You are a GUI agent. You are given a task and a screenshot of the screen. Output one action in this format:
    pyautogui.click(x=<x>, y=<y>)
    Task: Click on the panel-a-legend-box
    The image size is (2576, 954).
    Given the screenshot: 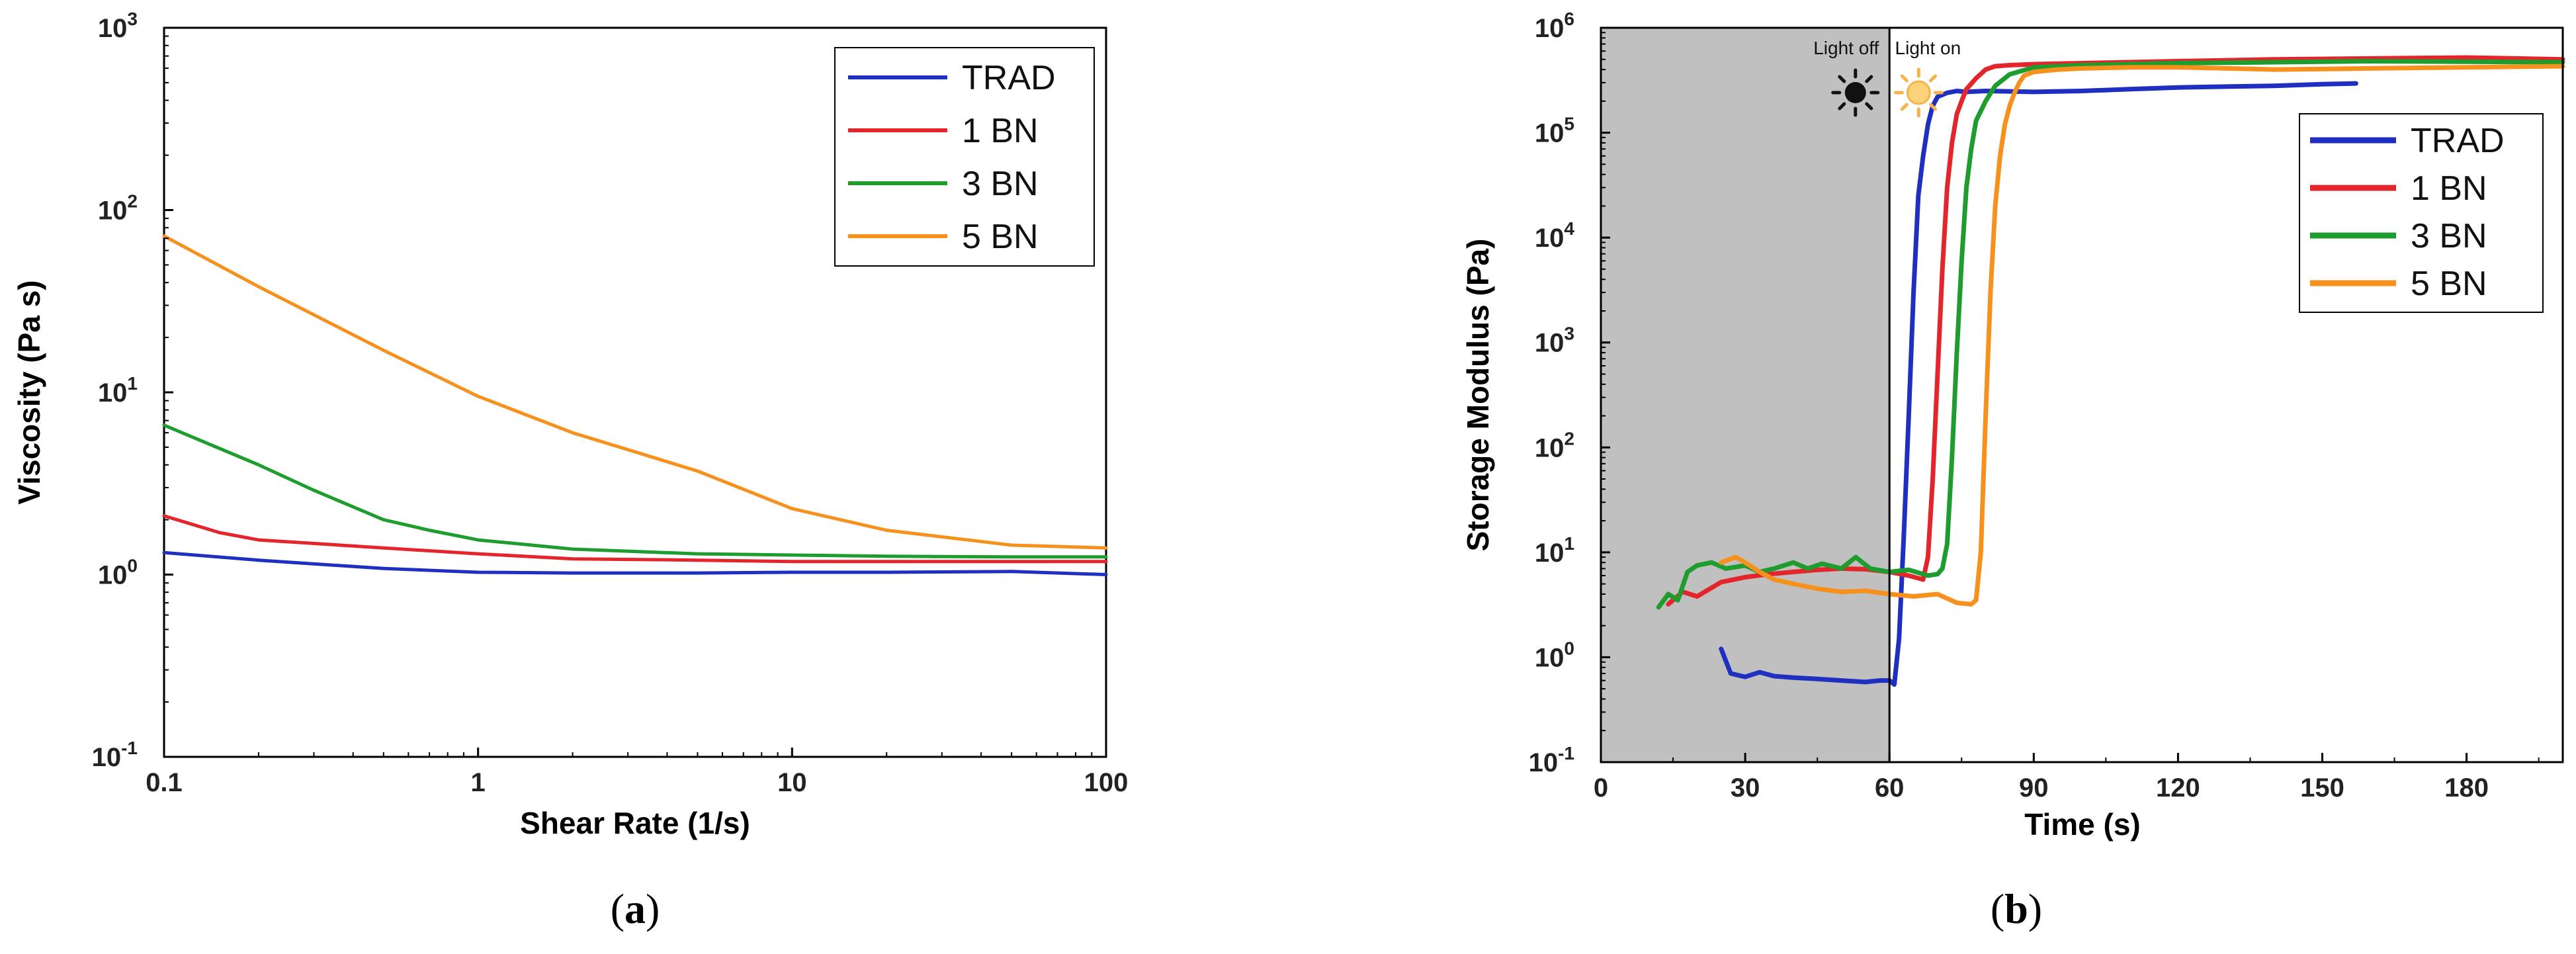 What is the action you would take?
    pyautogui.click(x=964, y=157)
    